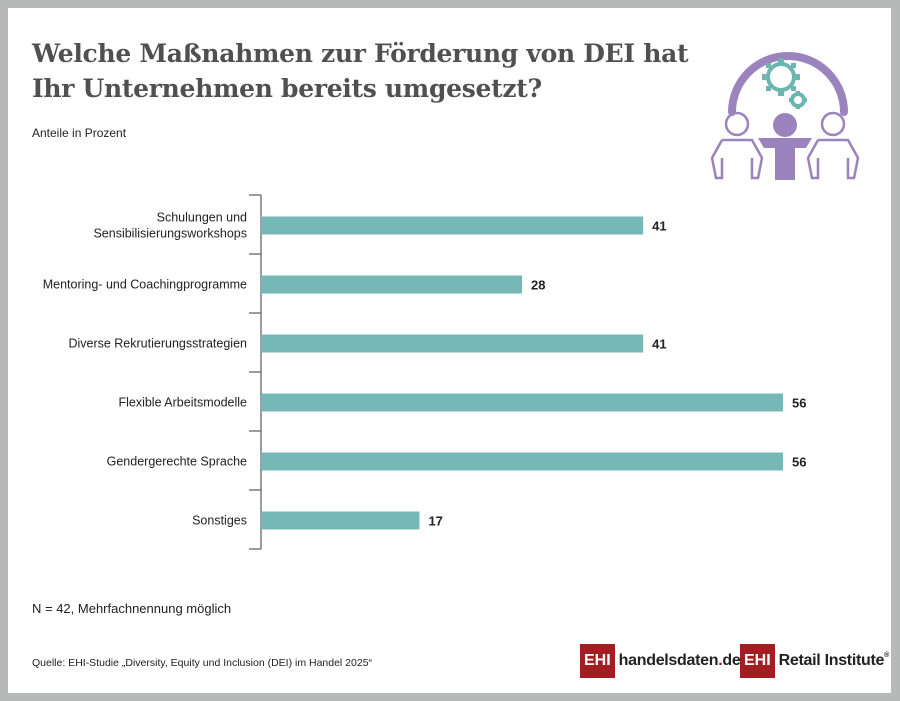 This screenshot has height=701, width=900. Describe the element at coordinates (202, 218) in the screenshot. I see `category-label: Schulungen und` at that location.